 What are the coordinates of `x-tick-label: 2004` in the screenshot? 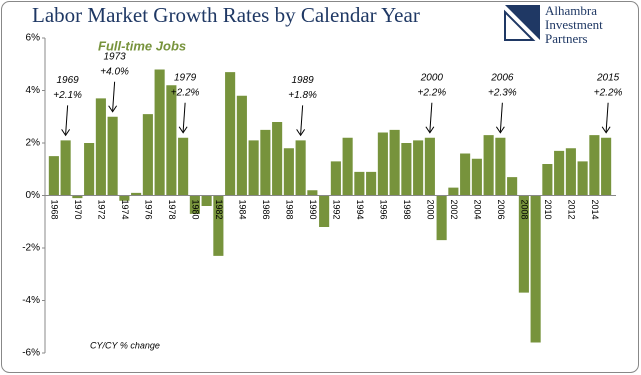 It's located at (478, 210).